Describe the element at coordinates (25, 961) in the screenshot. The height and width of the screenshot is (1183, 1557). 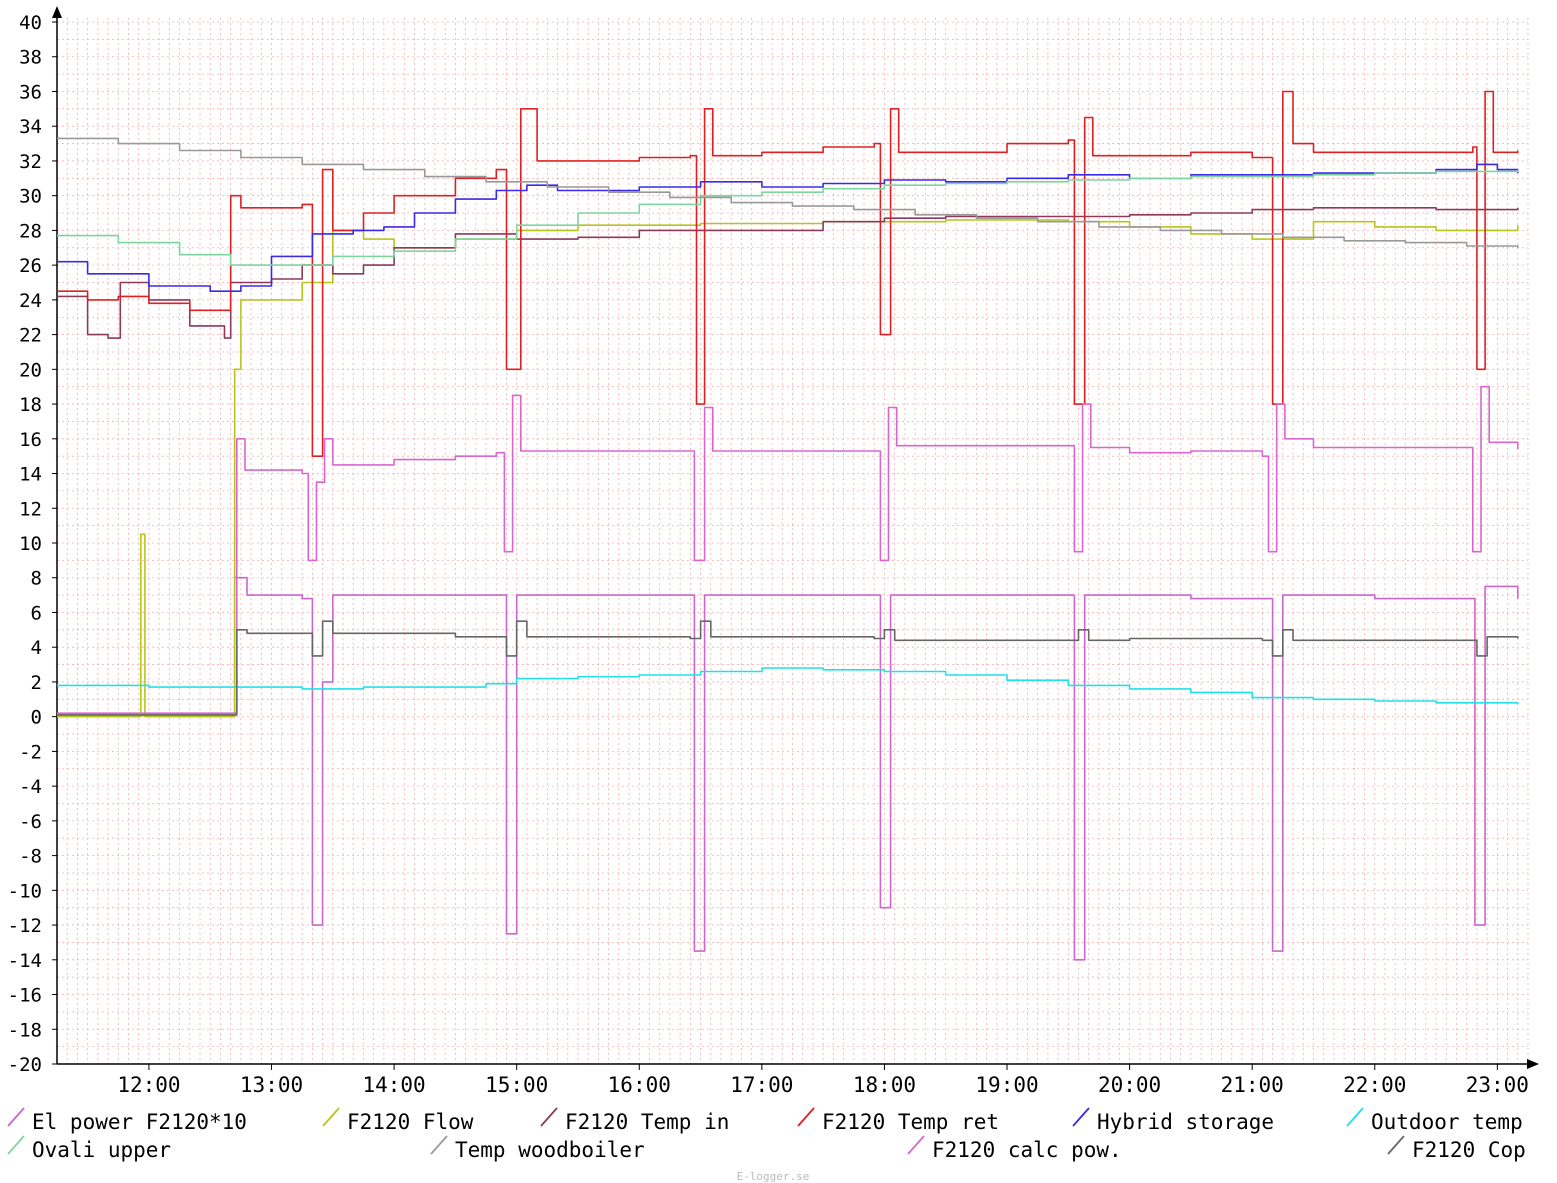
I see `y-tick-label: -14` at that location.